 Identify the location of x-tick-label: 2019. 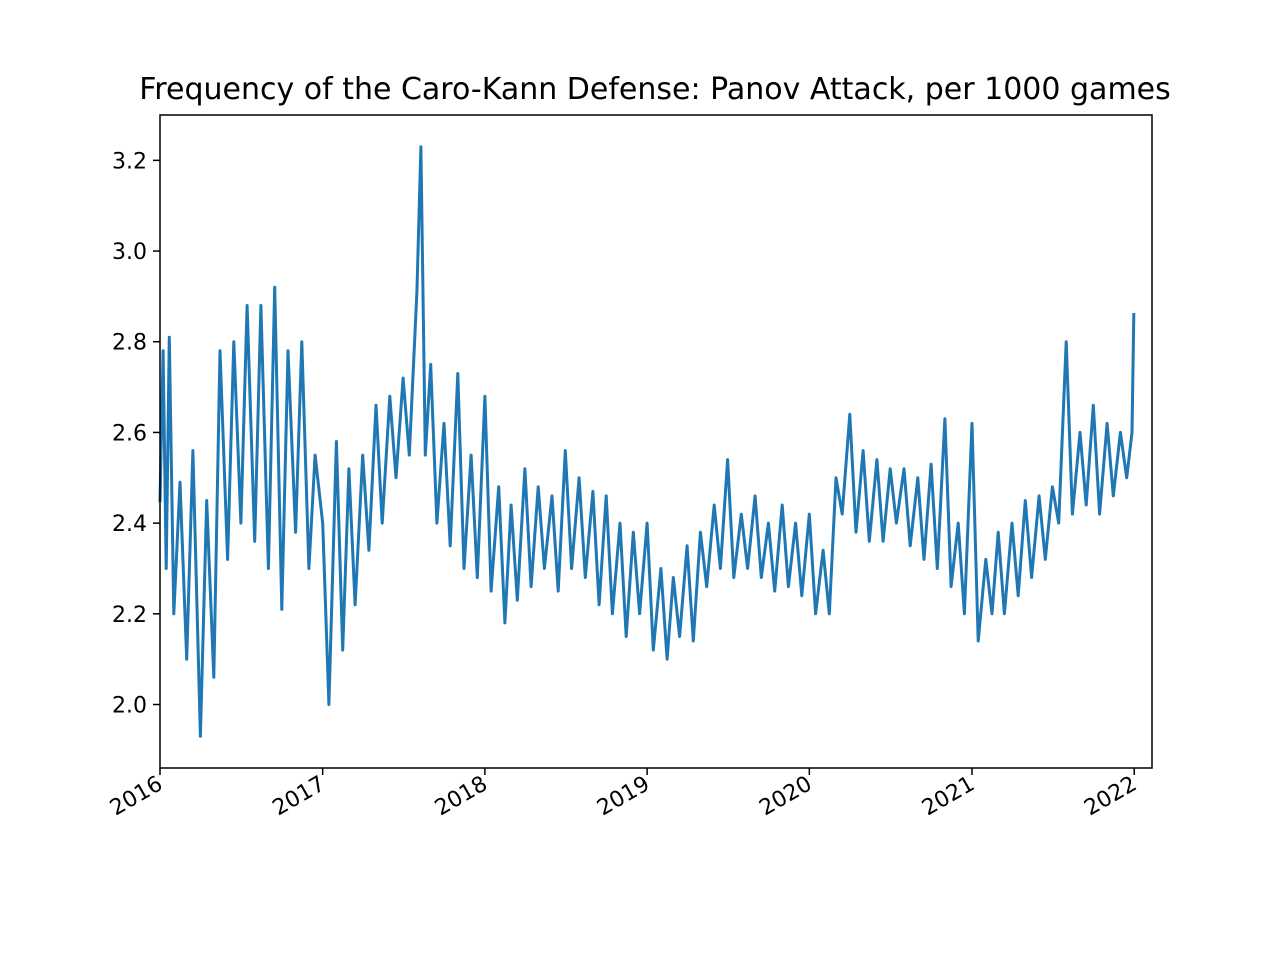
(623, 797).